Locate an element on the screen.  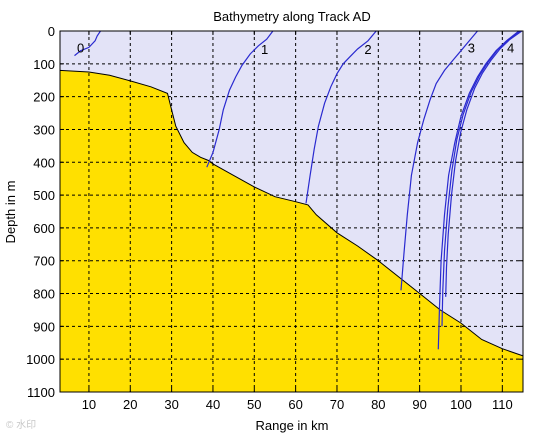
y-tick-label: 200 is located at coordinates (44, 97).